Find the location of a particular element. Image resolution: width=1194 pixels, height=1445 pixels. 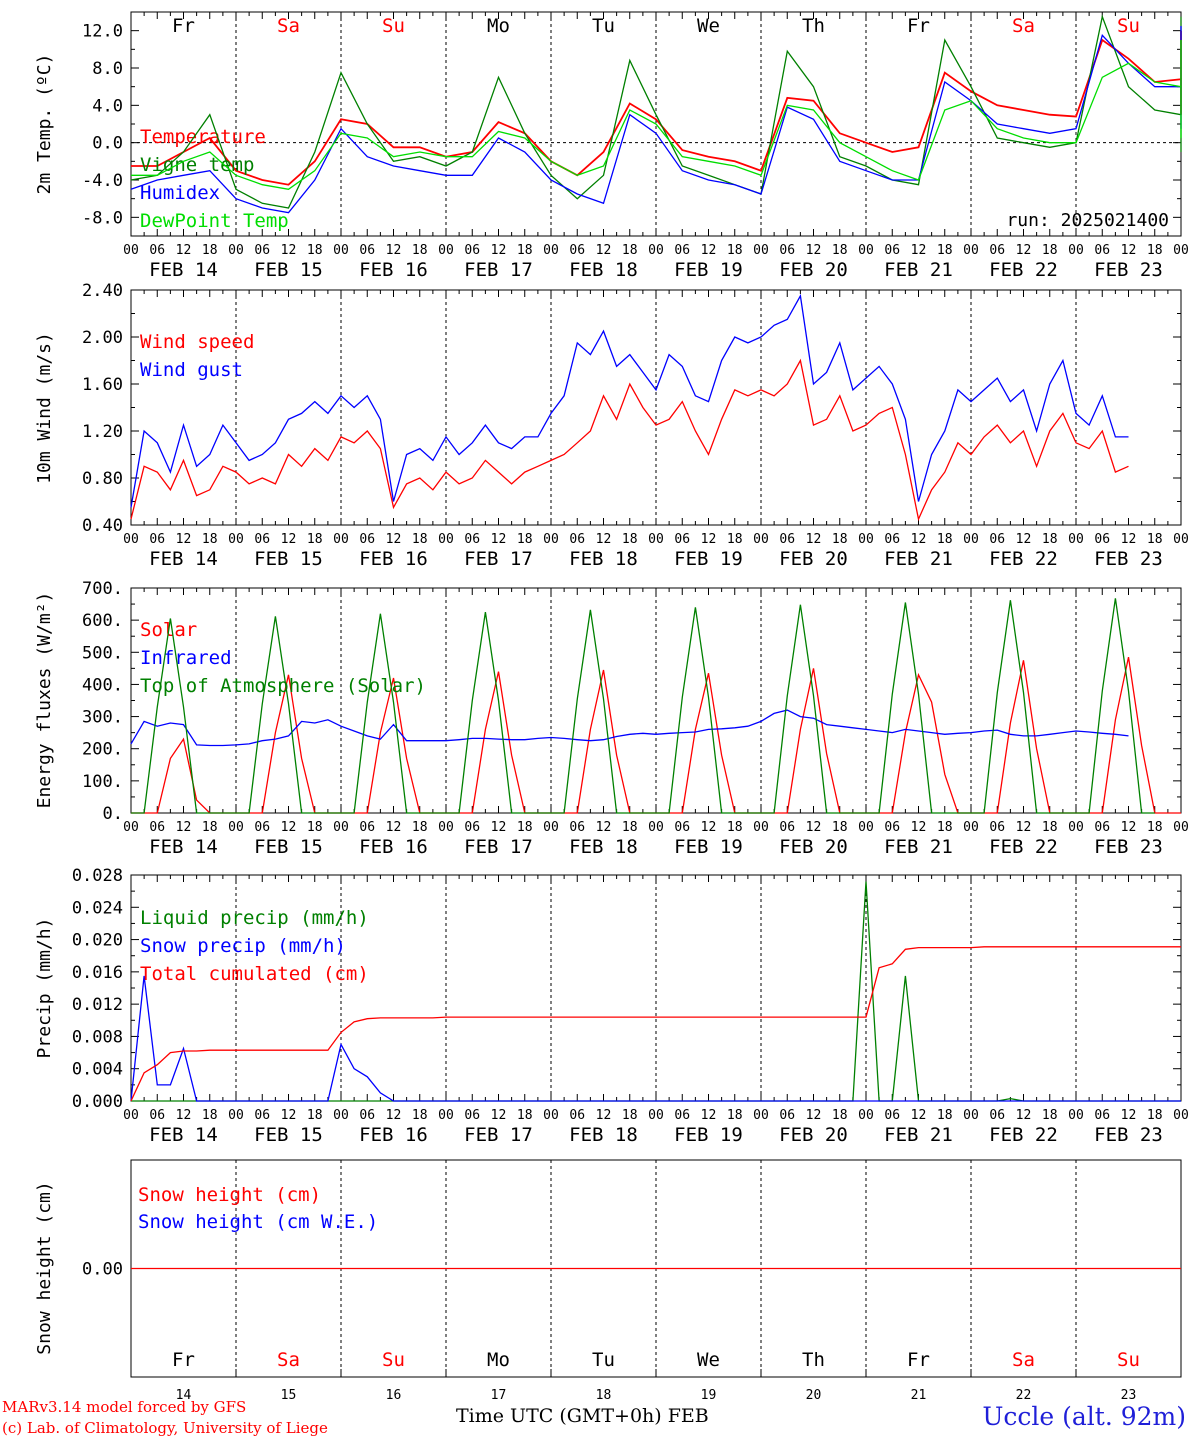

date-label: FEB 19 is located at coordinates (708, 1135).